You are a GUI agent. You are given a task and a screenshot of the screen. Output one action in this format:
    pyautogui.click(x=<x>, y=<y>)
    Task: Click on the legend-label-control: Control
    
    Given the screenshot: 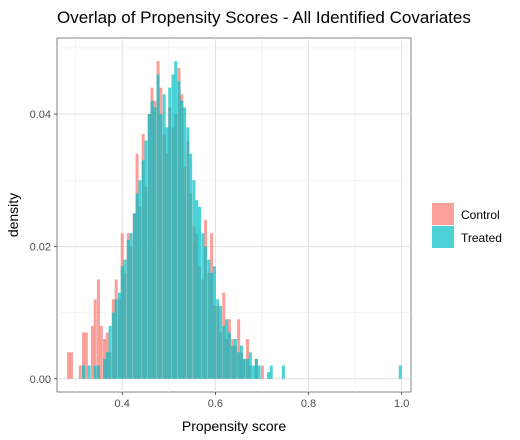 What is the action you would take?
    pyautogui.click(x=480, y=215)
    